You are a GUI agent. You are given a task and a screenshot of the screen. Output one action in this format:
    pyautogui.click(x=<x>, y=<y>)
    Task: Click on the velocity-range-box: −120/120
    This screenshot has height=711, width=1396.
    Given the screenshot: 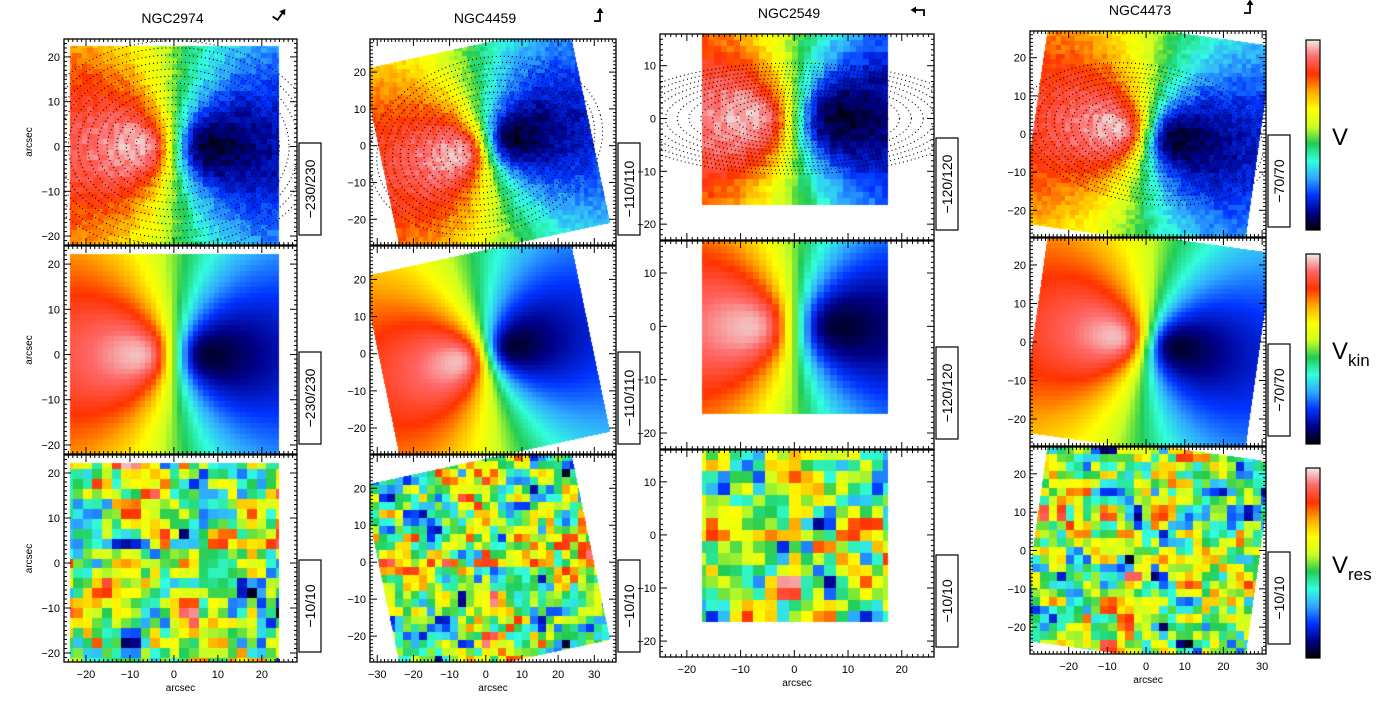 What is the action you would take?
    pyautogui.click(x=947, y=393)
    